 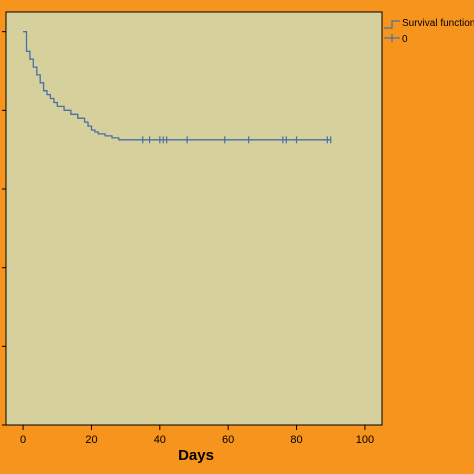 What do you see at coordinates (429, 31) in the screenshot?
I see `legend: Survival function 0` at bounding box center [429, 31].